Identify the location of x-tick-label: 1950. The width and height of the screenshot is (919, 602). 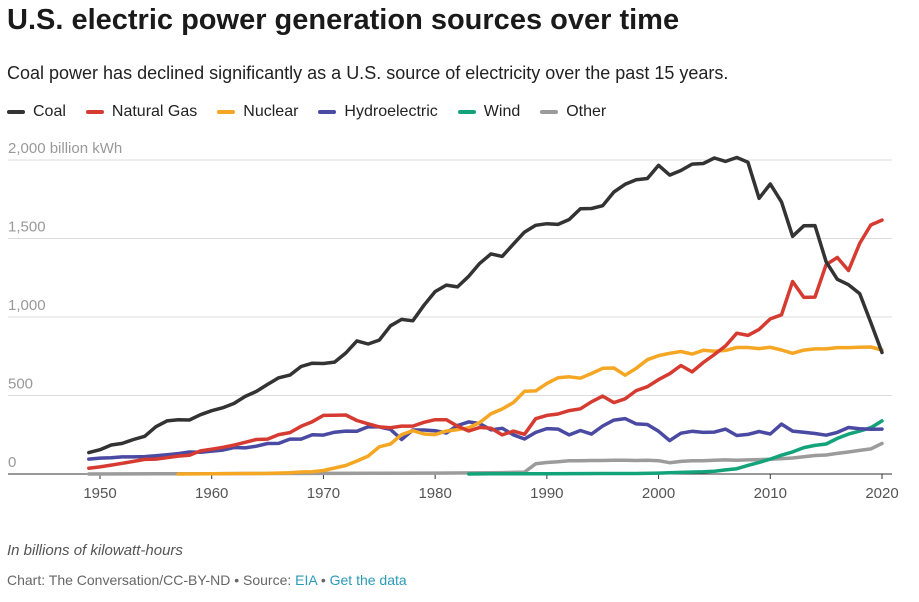
(99, 493).